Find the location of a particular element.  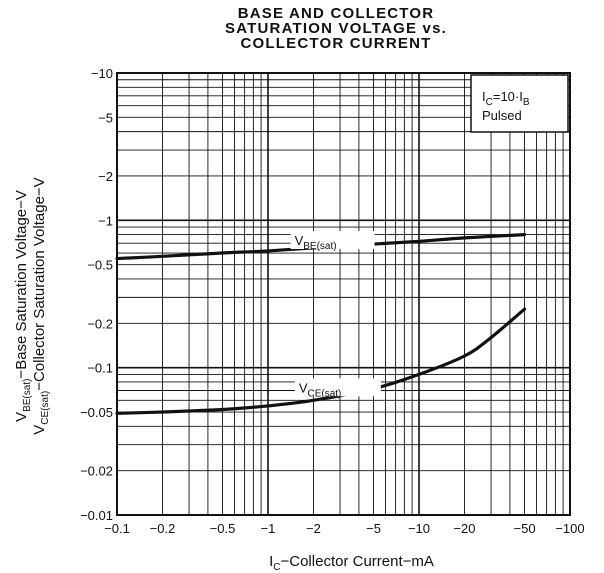

y-tick-label: −10 is located at coordinates (102, 73).